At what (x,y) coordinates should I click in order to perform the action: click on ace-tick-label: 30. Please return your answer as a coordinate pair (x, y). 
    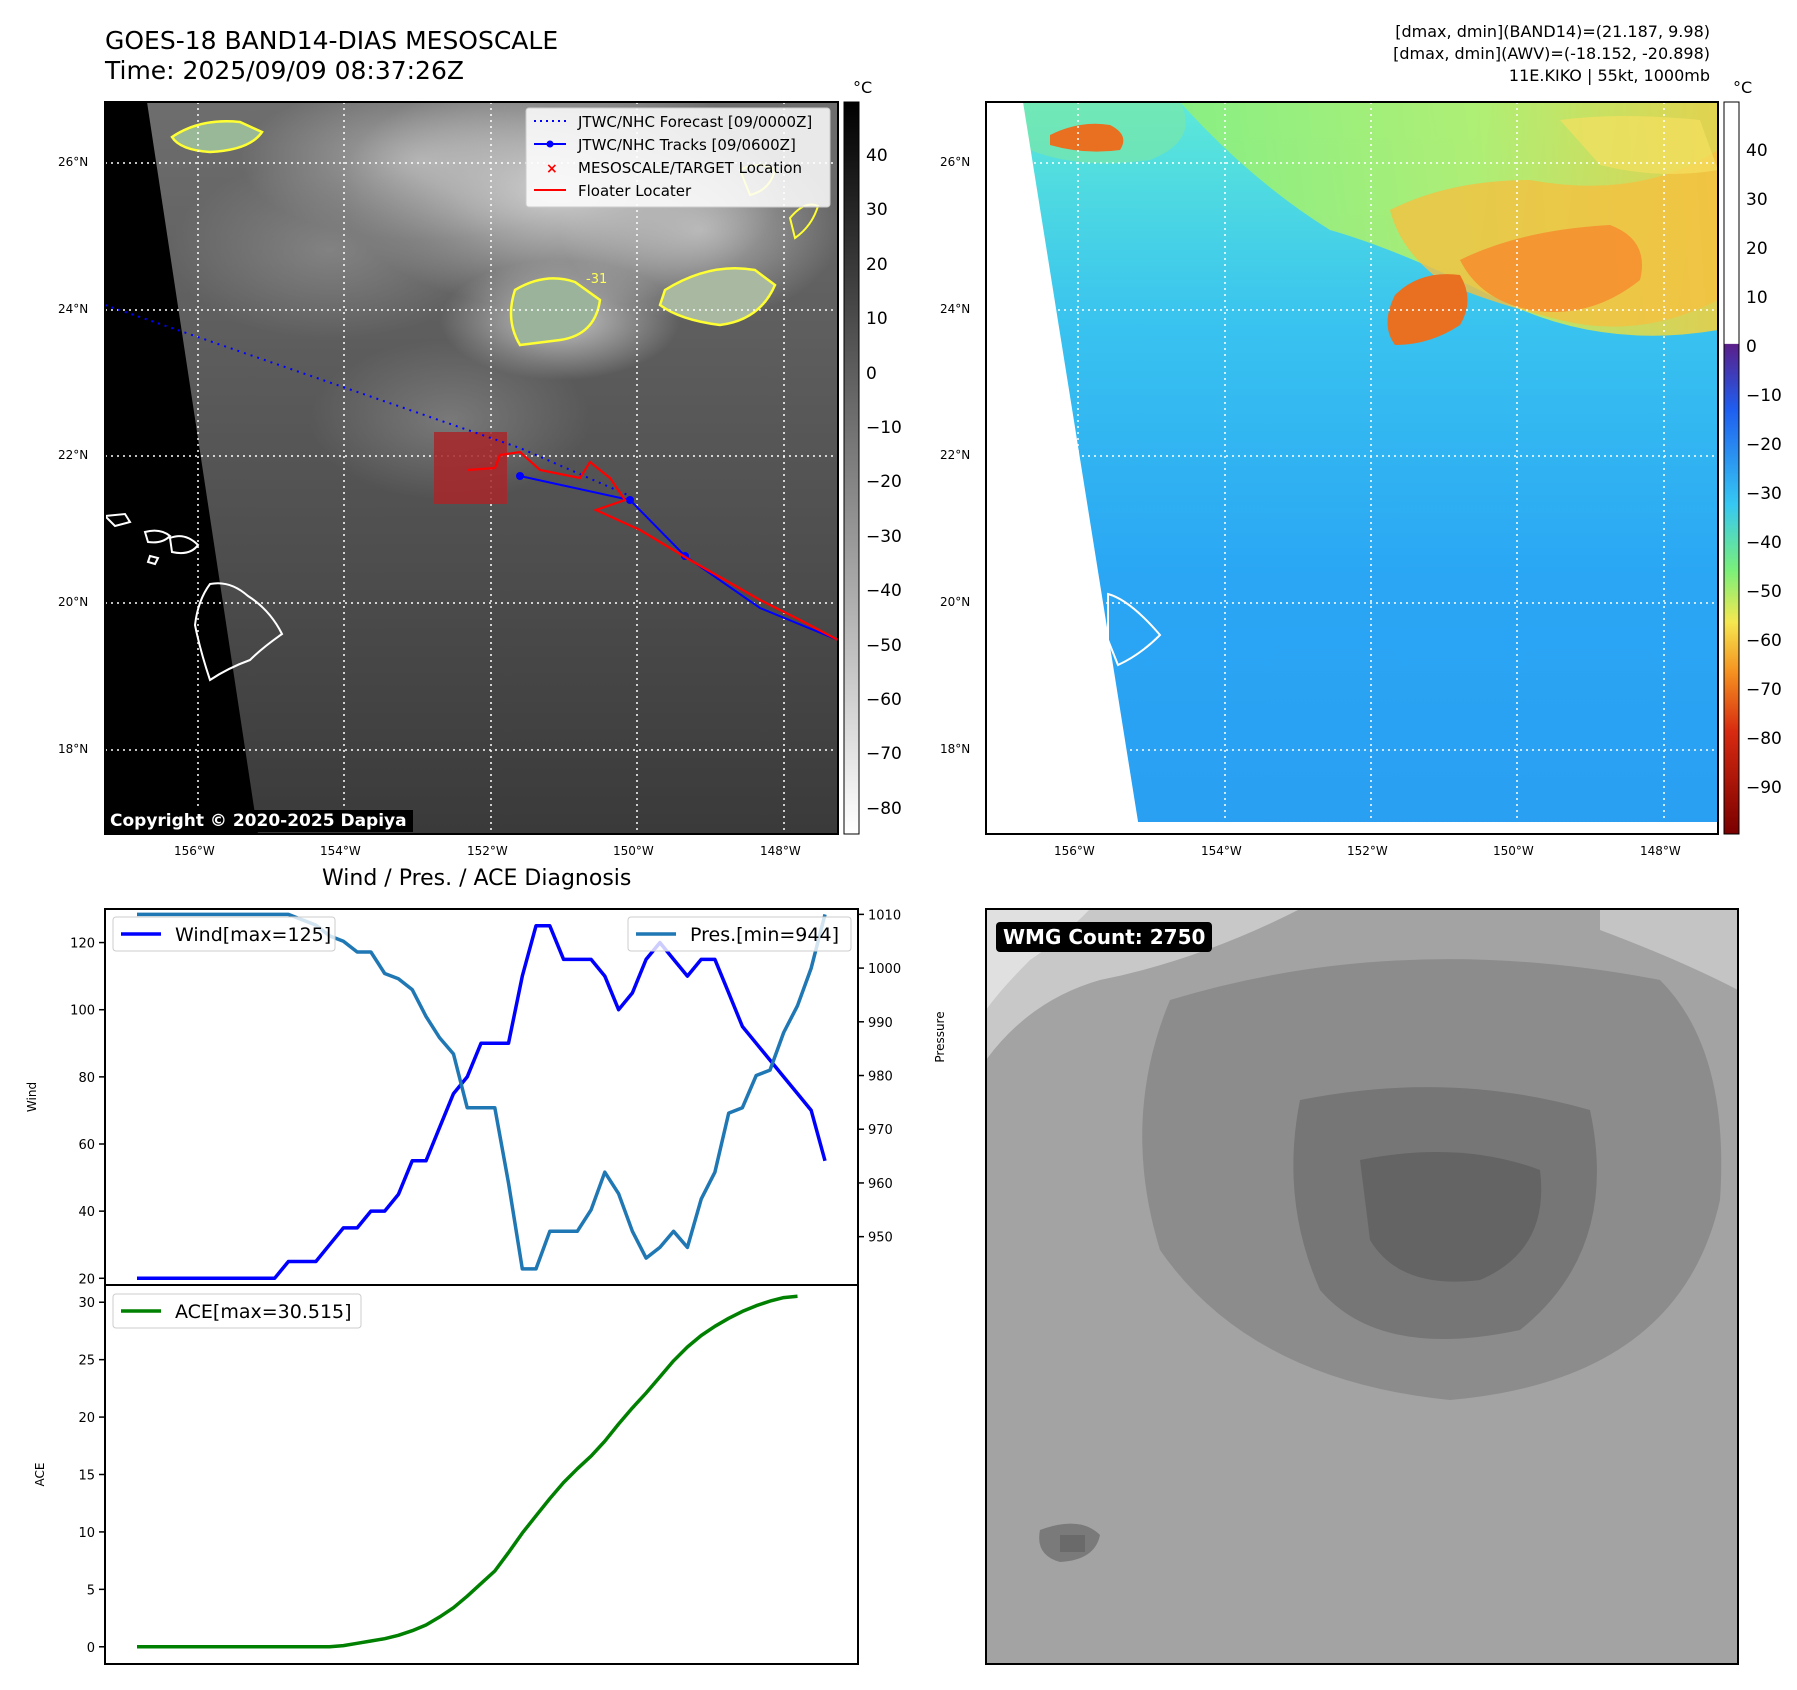
    Looking at the image, I should click on (86, 1303).